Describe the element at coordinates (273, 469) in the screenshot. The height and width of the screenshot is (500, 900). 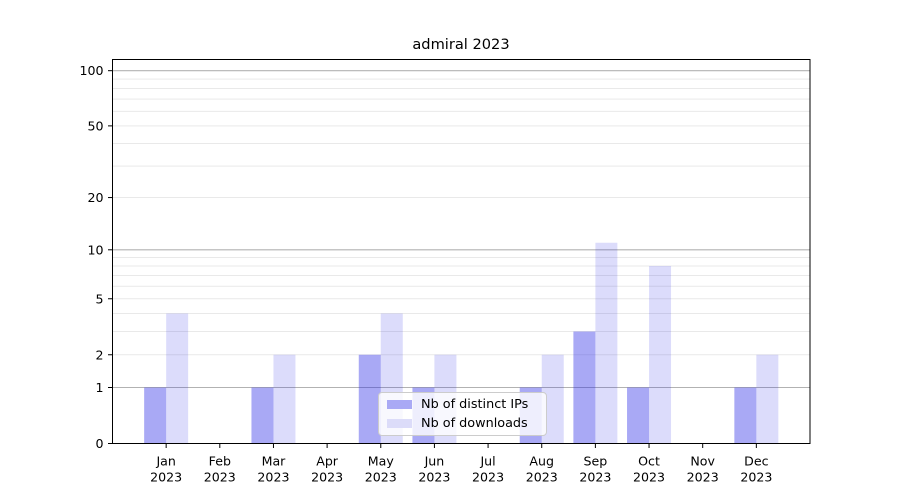
I see `x-tick-label: Mar 2023` at that location.